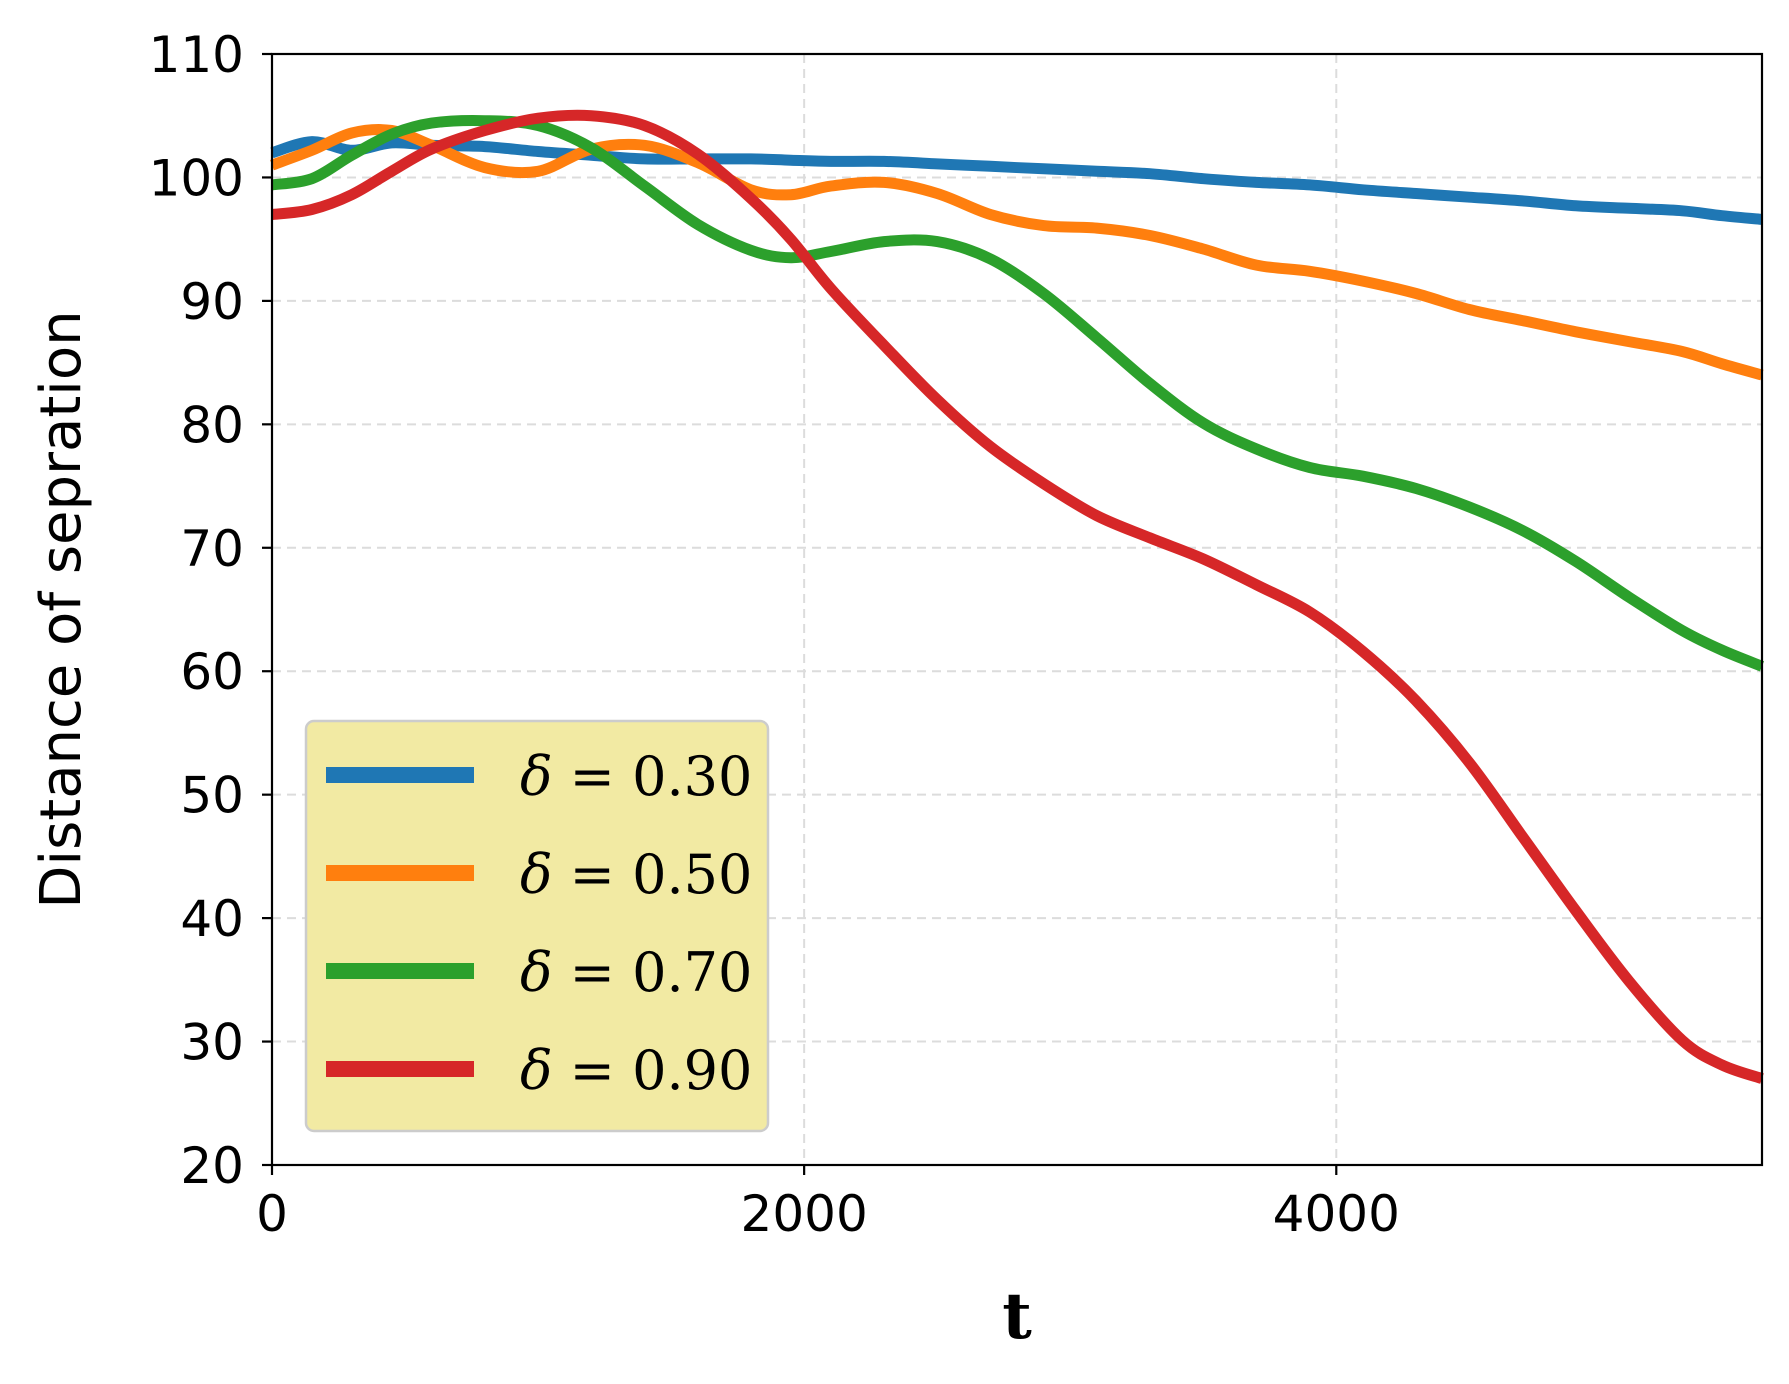 The width and height of the screenshot is (1789, 1384). What do you see at coordinates (212, 425) in the screenshot?
I see `y-tick-label: 80` at bounding box center [212, 425].